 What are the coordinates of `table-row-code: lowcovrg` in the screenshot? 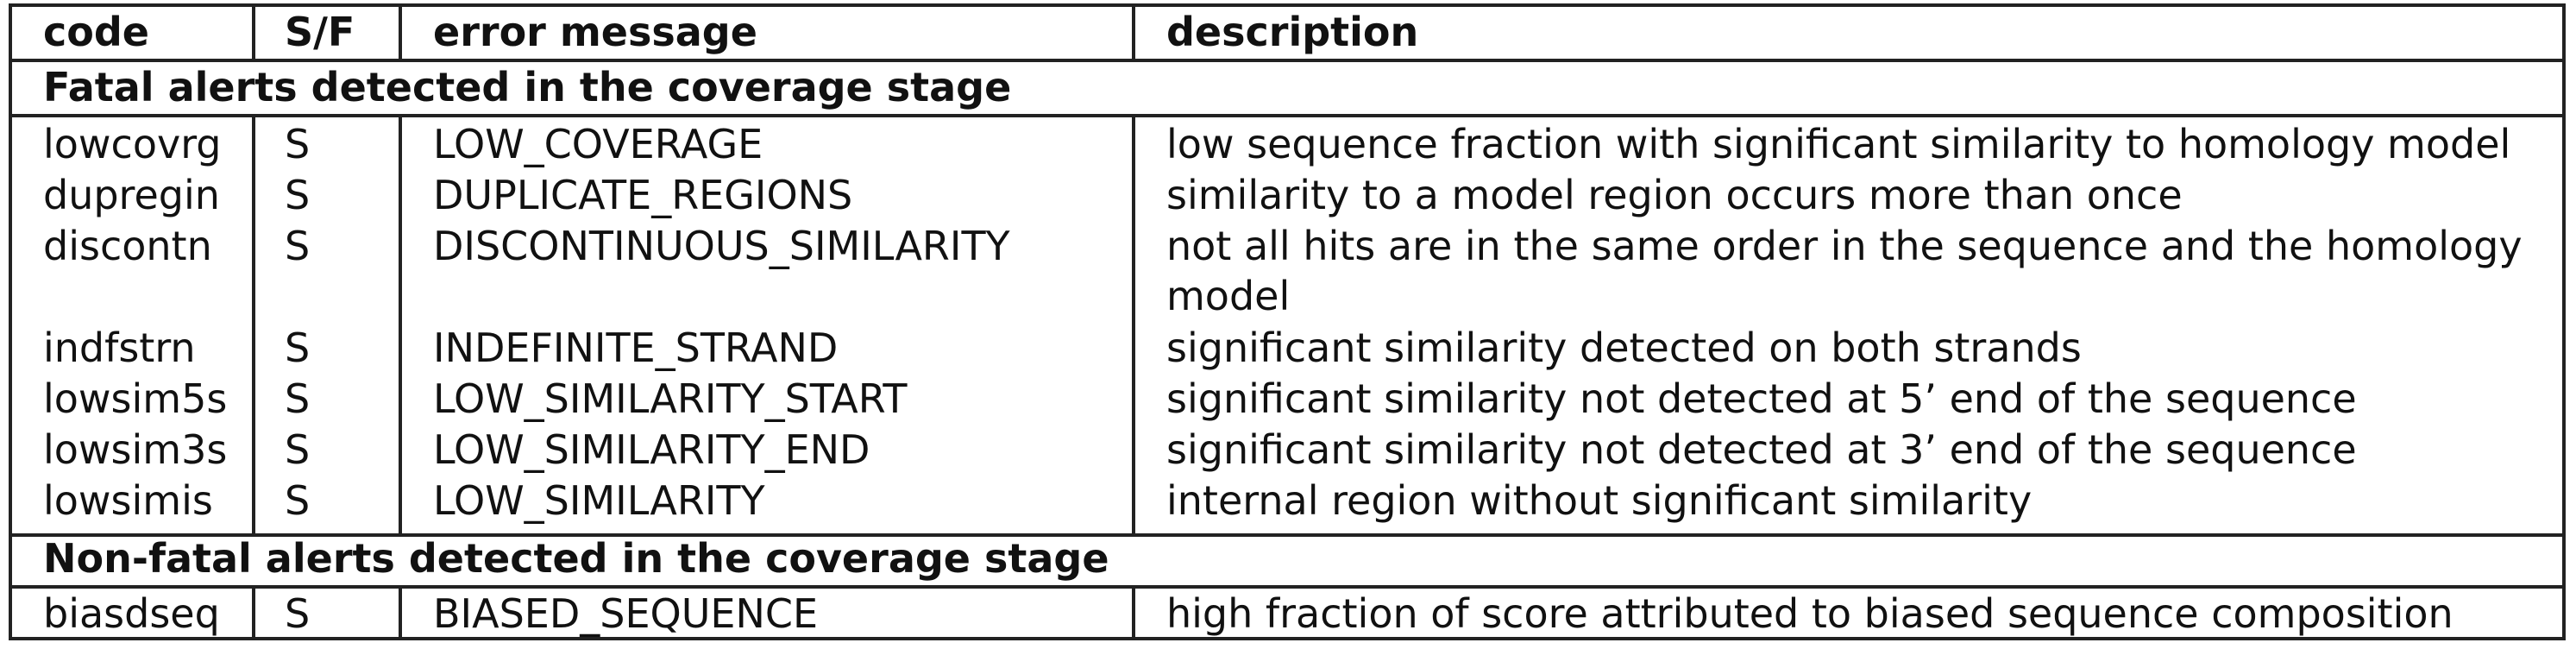 It's located at (132, 144).